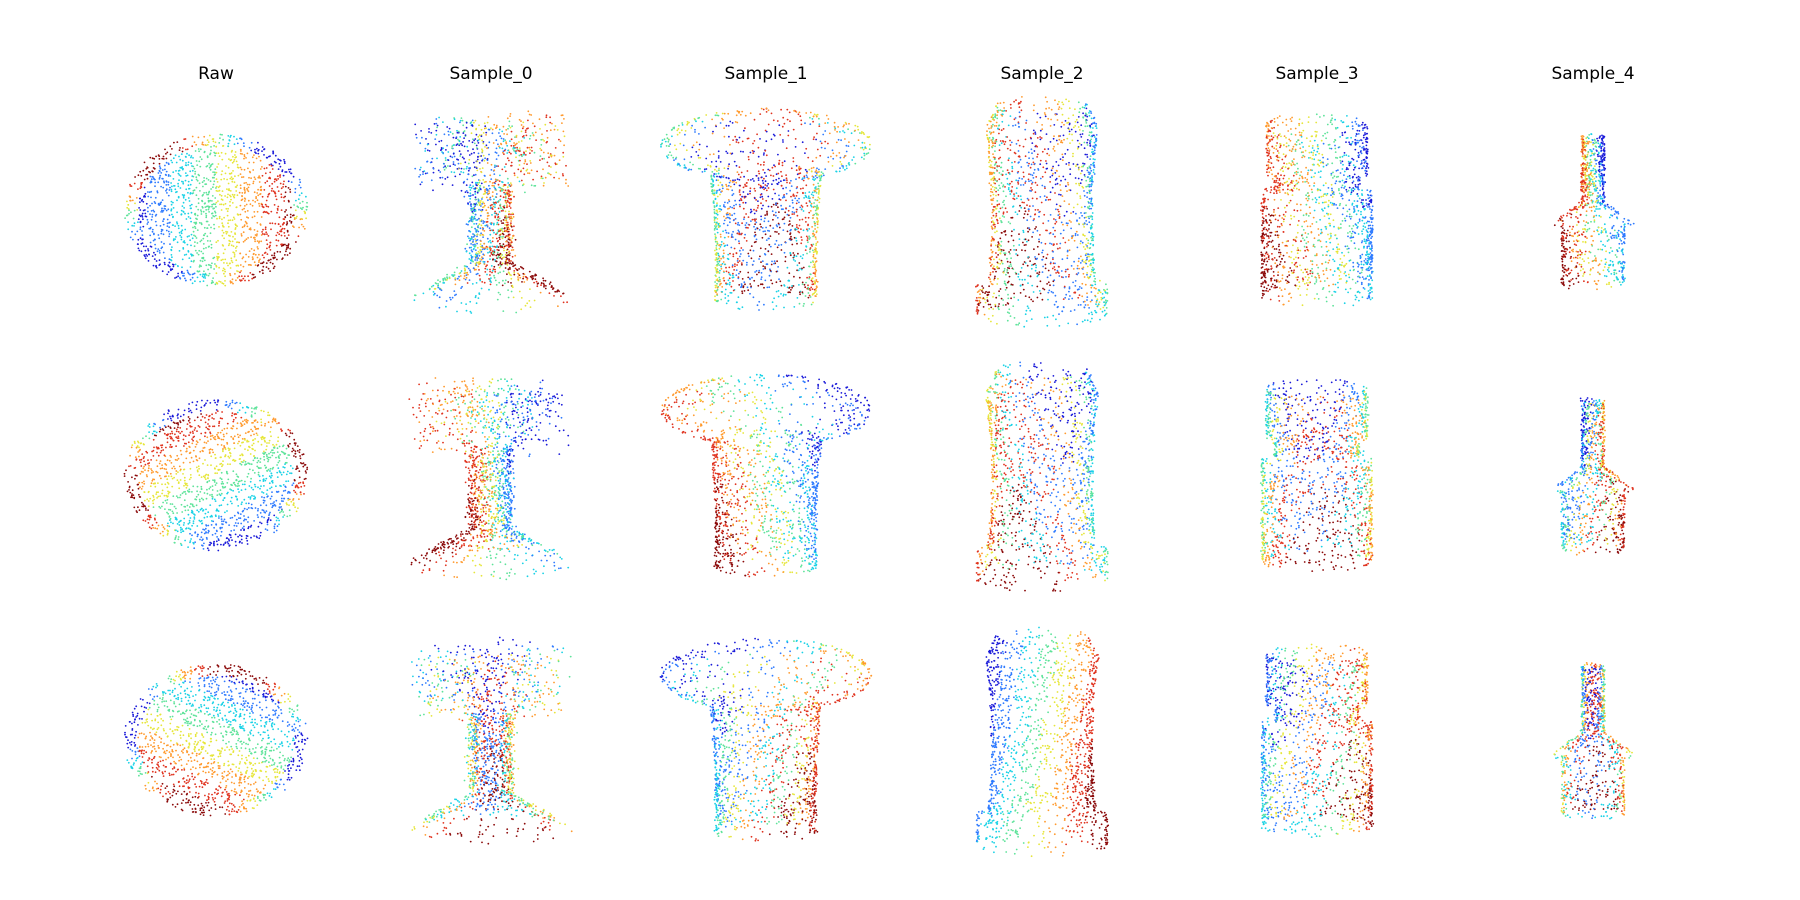  What do you see at coordinates (1041, 74) in the screenshot?
I see `column-title-sample-2: Sample_2` at bounding box center [1041, 74].